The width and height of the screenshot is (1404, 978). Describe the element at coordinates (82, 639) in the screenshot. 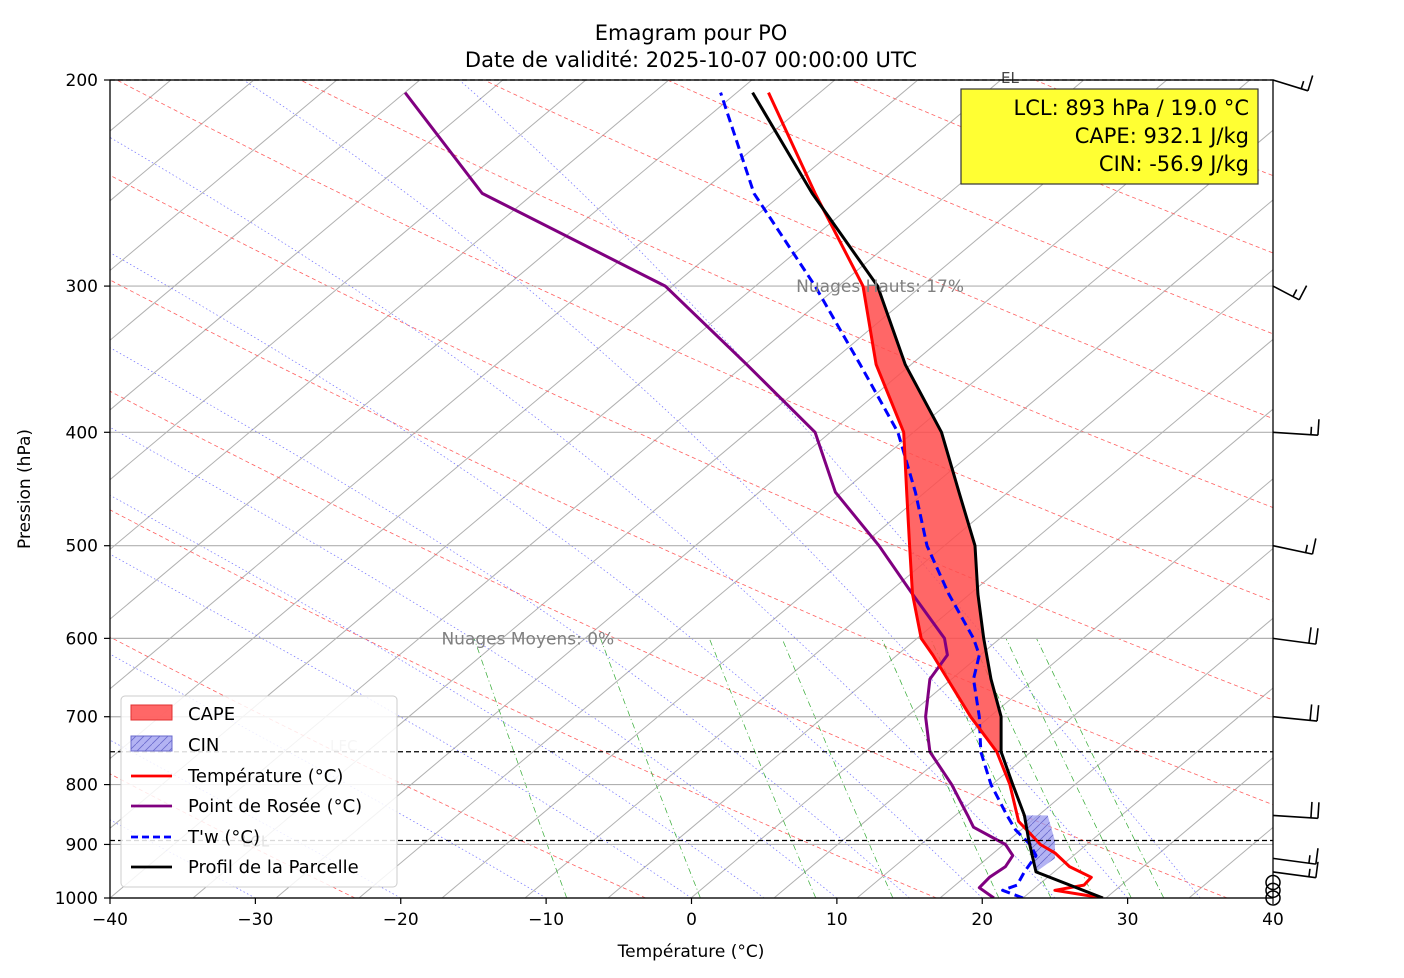

I see `y-tick-label: 600` at that location.